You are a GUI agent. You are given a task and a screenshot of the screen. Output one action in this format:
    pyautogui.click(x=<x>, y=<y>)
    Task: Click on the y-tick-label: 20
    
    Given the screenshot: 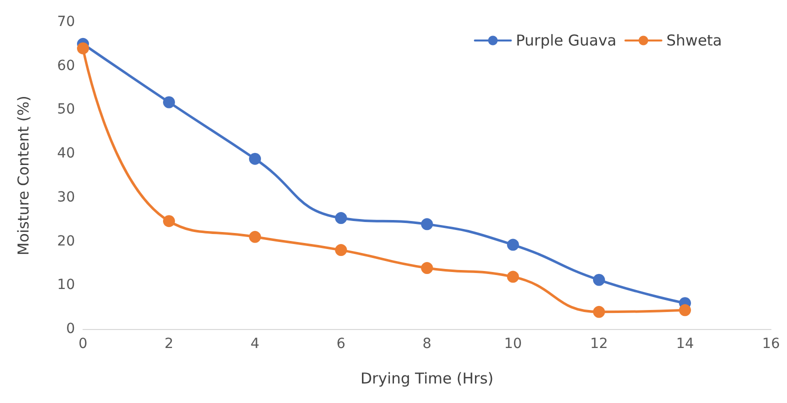 What is the action you would take?
    pyautogui.click(x=66, y=241)
    